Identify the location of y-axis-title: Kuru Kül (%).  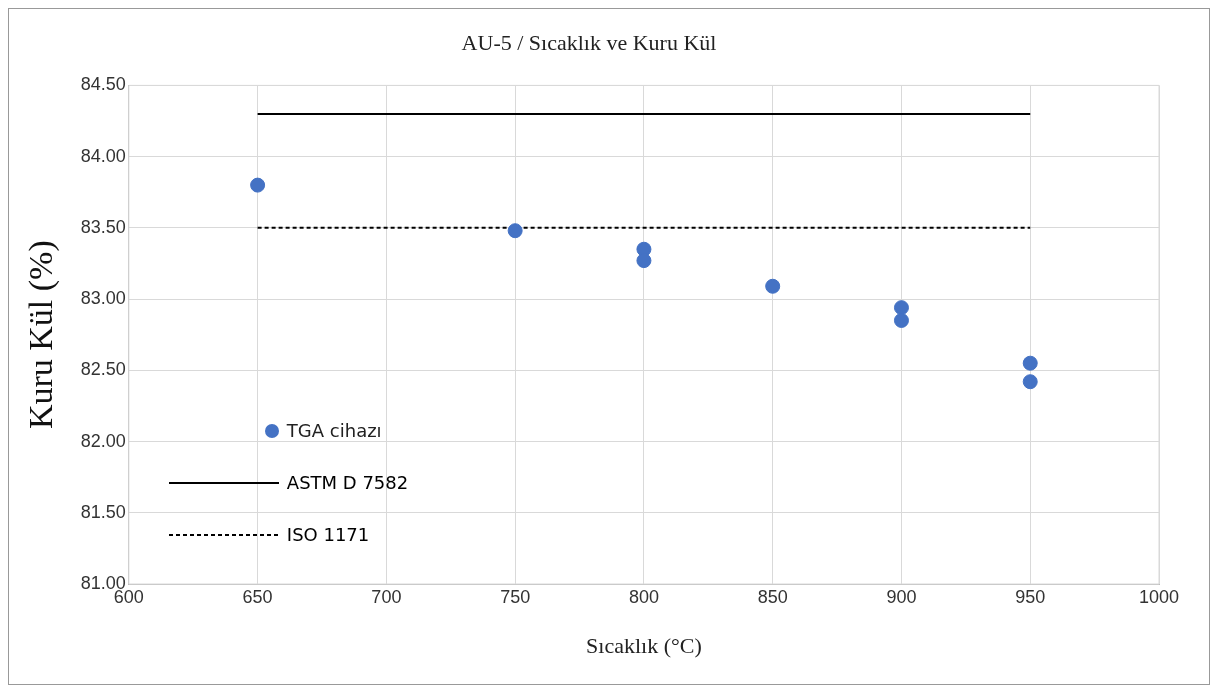
(41, 335).